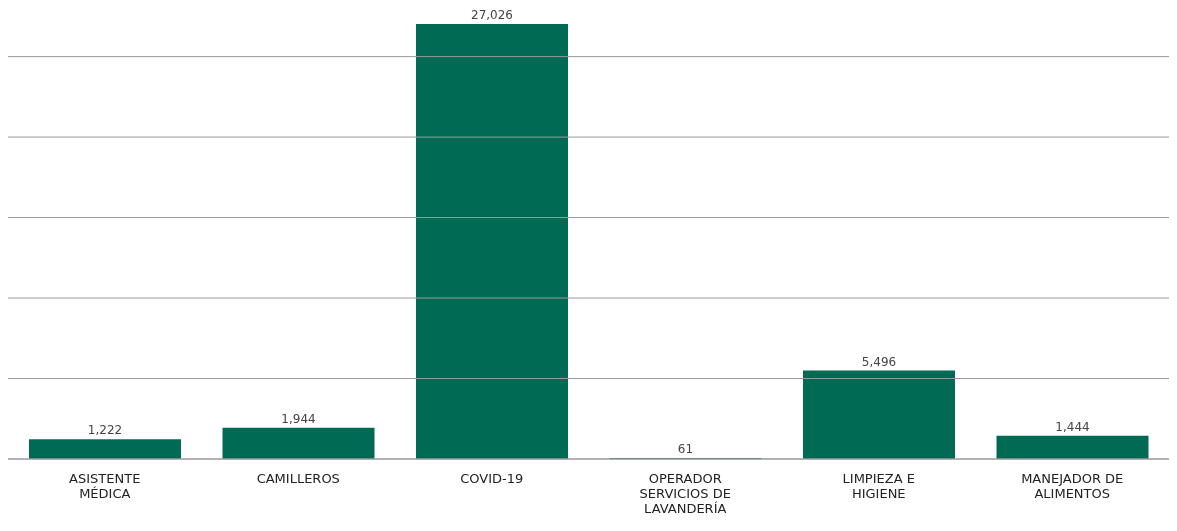 This screenshot has width=1177, height=531. Describe the element at coordinates (879, 361) in the screenshot. I see `data-label: 5,496` at that location.